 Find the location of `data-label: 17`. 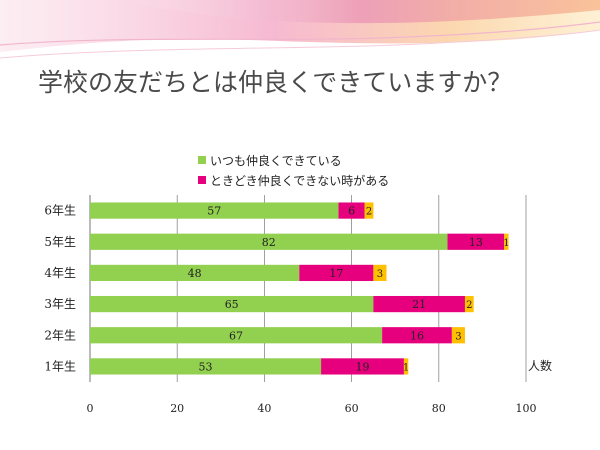

data-label: 17 is located at coordinates (336, 273).